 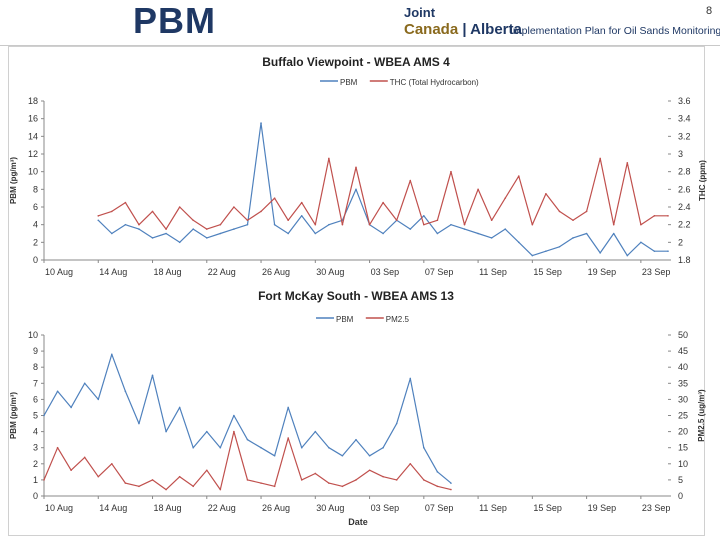 What do you see at coordinates (35, 351) in the screenshot?
I see `y-tick-label-left: 9` at bounding box center [35, 351].